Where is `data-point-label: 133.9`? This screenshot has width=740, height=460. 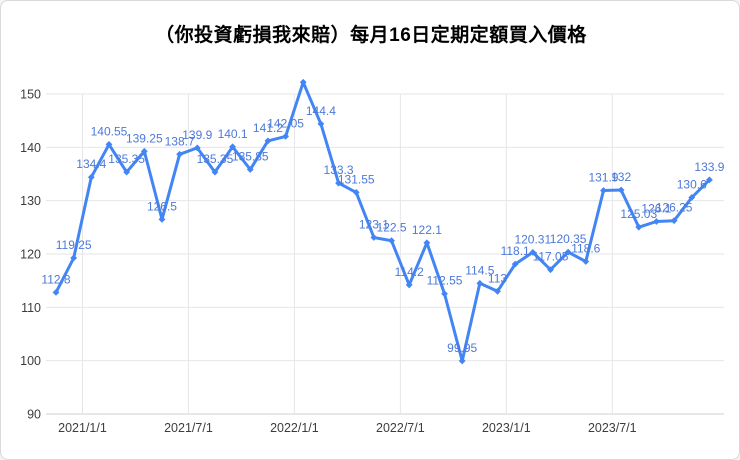
data-point-label: 133.9 is located at coordinates (709, 167).